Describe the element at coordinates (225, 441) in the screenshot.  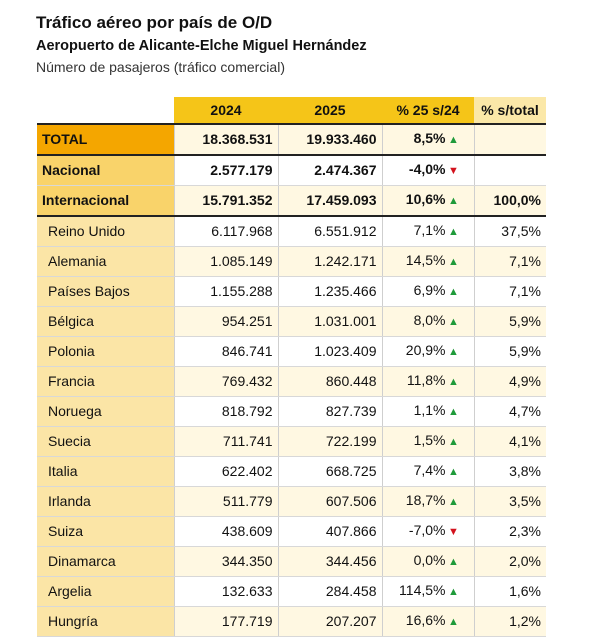
I see `value-2024: 711.741` at that location.